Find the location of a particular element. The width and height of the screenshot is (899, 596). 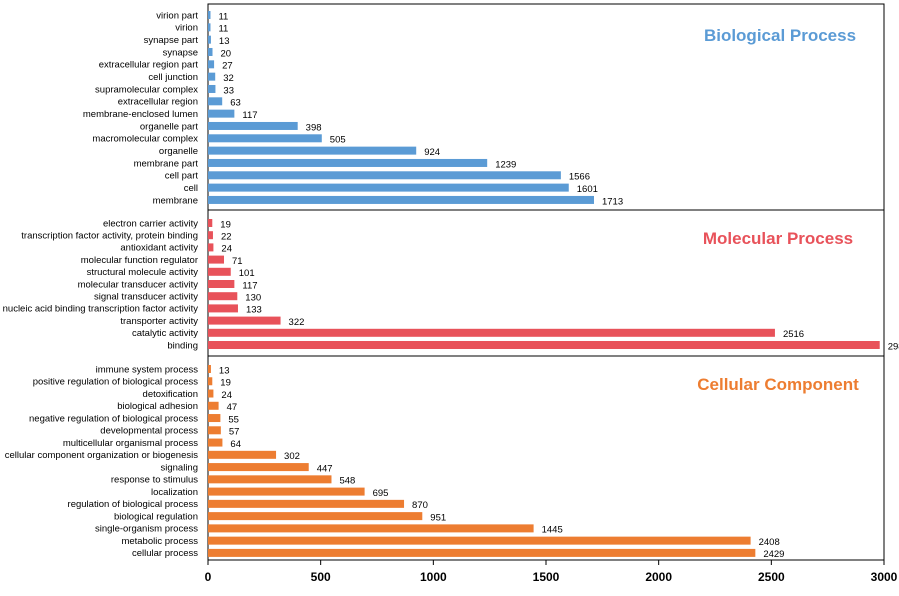

value-label: 2981 is located at coordinates (893, 346).